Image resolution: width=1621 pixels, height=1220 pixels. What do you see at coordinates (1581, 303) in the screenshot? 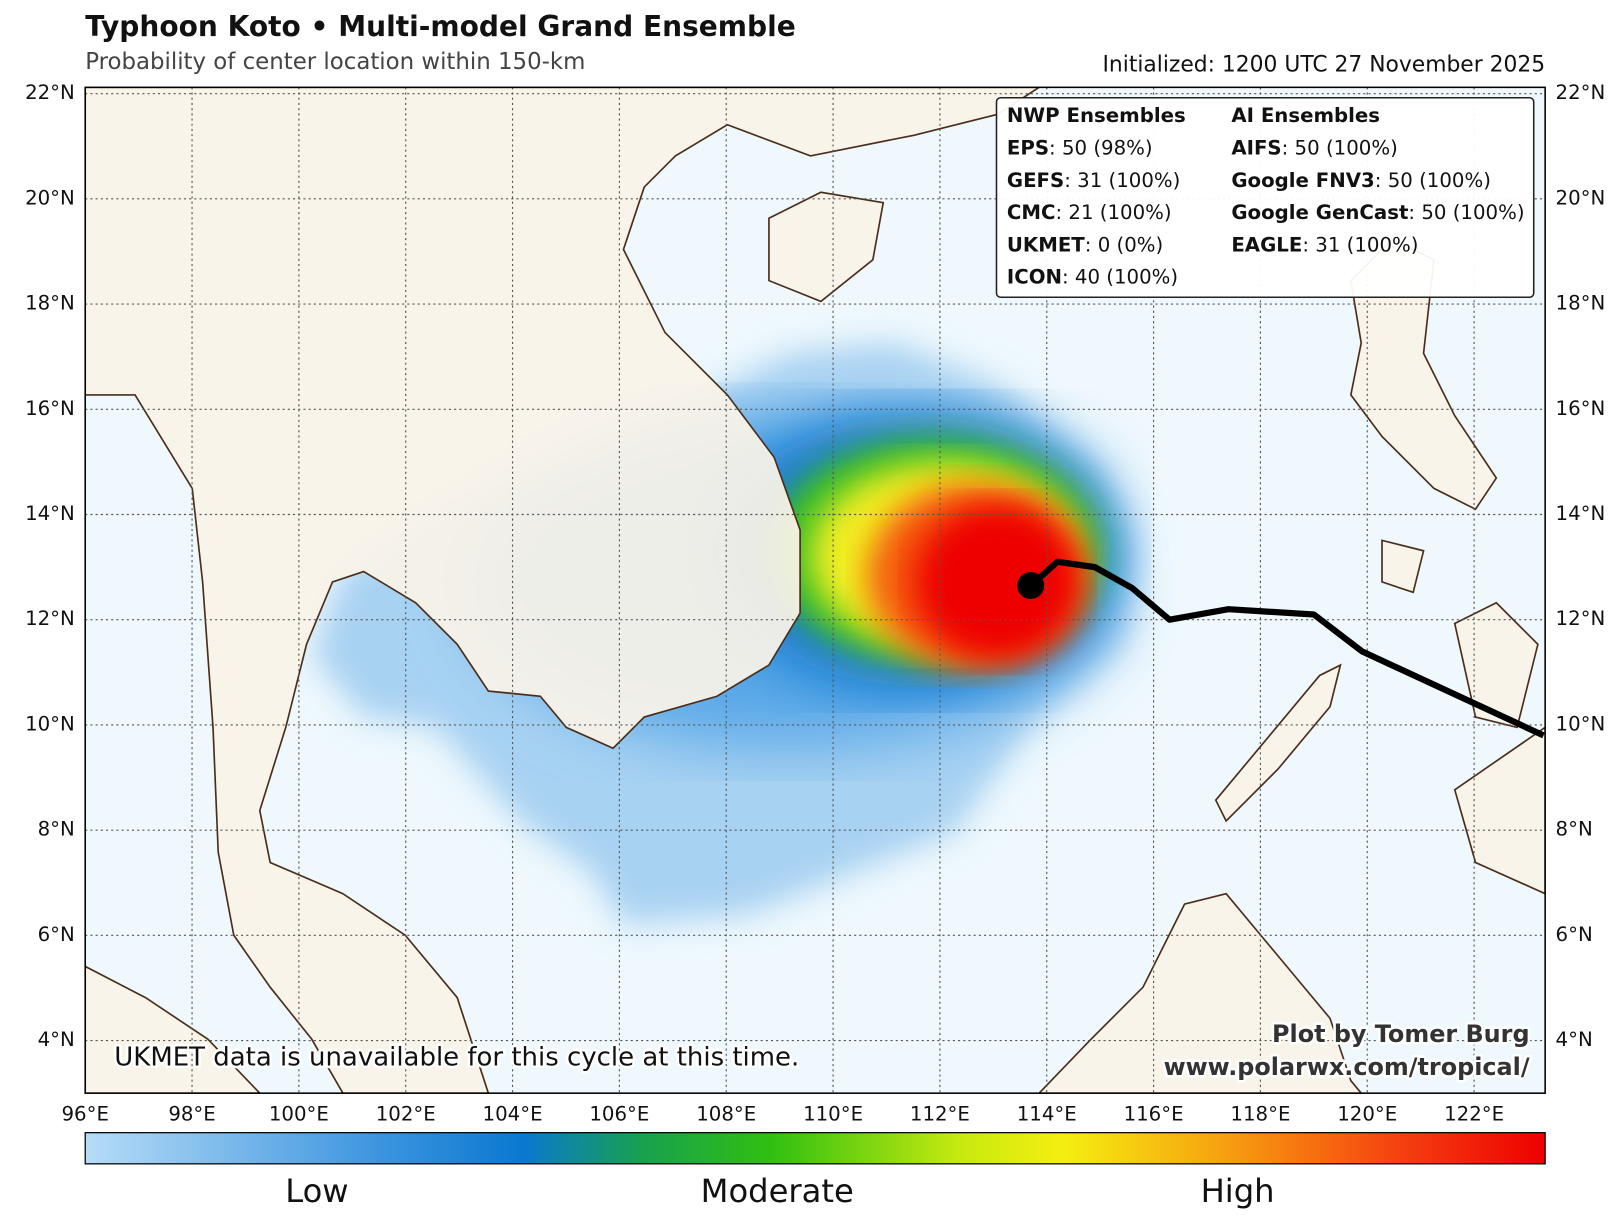
I see `y-tick-label-right: 18°N` at bounding box center [1581, 303].